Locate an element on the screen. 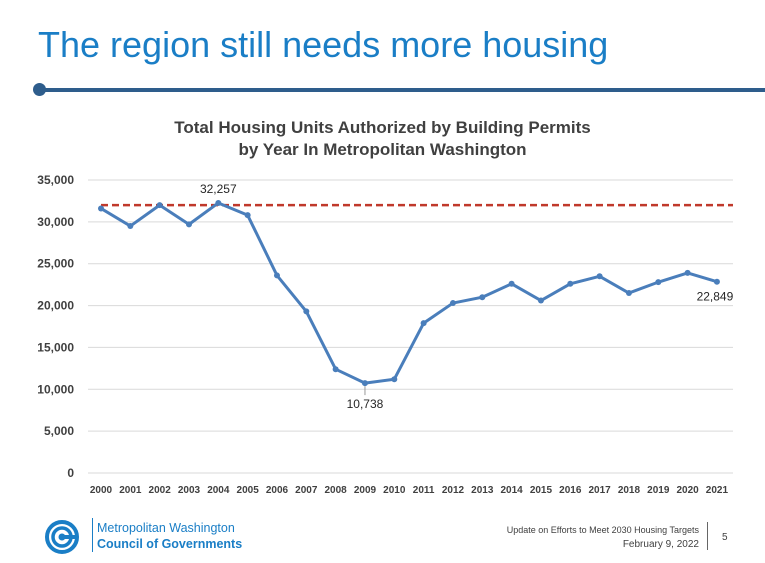 Image resolution: width=765 pixels, height=563 pixels. x-tick-label: 2007 is located at coordinates (306, 490).